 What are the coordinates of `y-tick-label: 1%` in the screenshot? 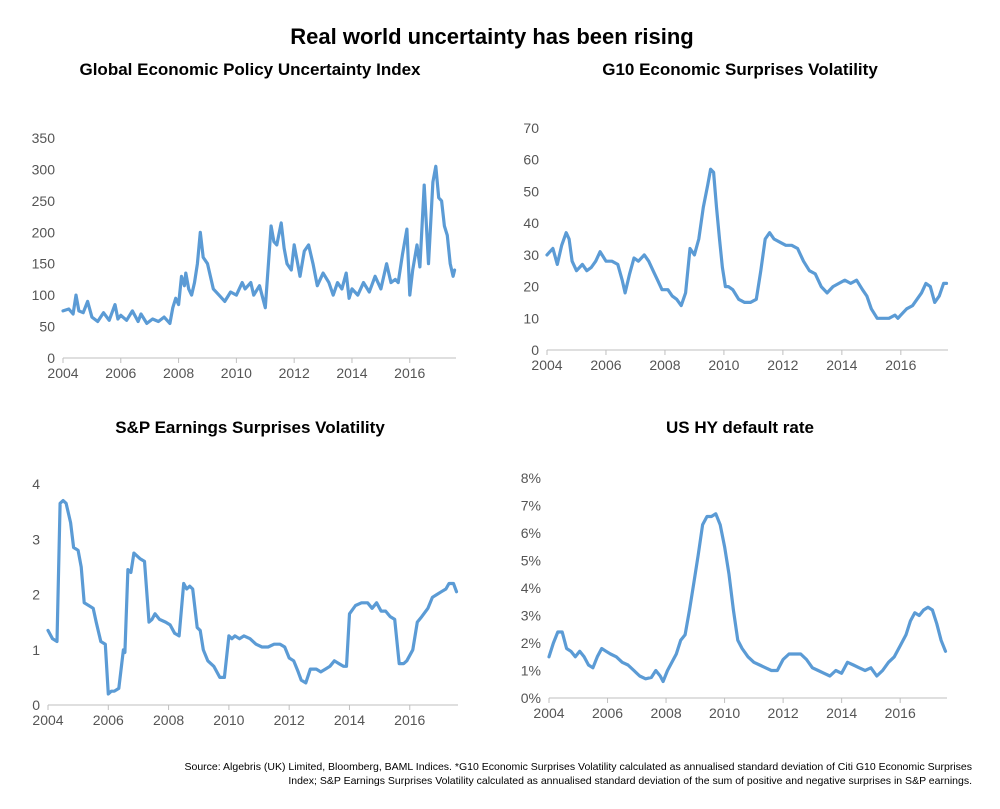 It's located at (531, 671).